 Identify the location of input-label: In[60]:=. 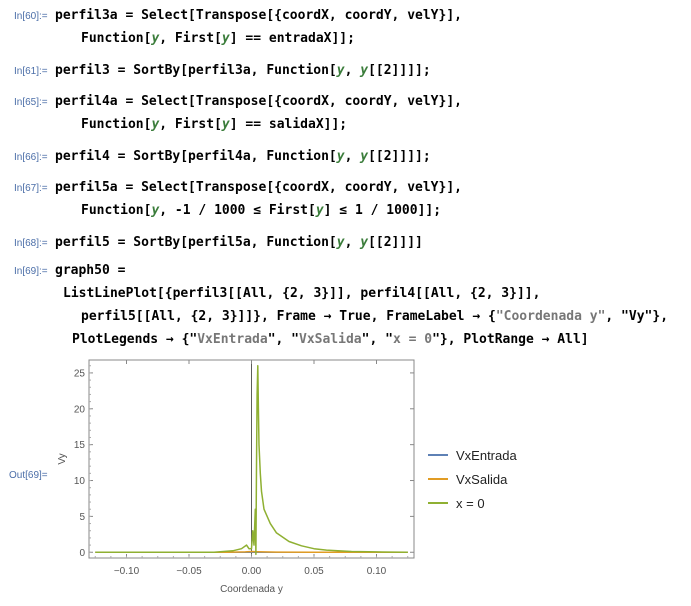
(31, 16).